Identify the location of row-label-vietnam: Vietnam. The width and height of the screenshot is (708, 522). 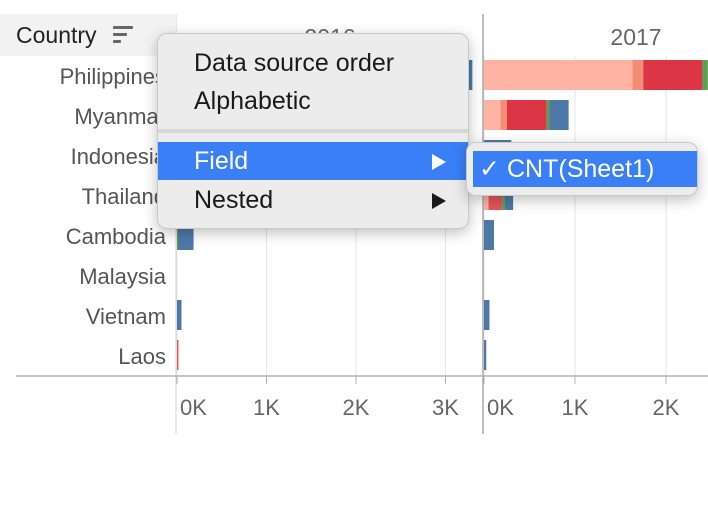
(126, 316).